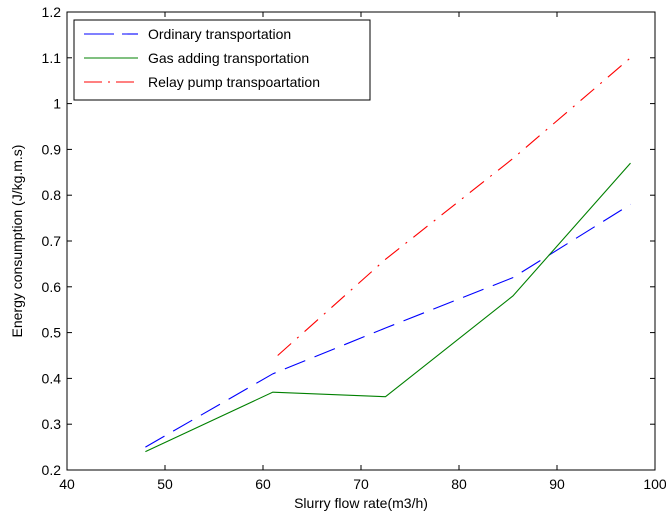  Describe the element at coordinates (52, 12) in the screenshot. I see `y-tick-label: 1.2` at that location.